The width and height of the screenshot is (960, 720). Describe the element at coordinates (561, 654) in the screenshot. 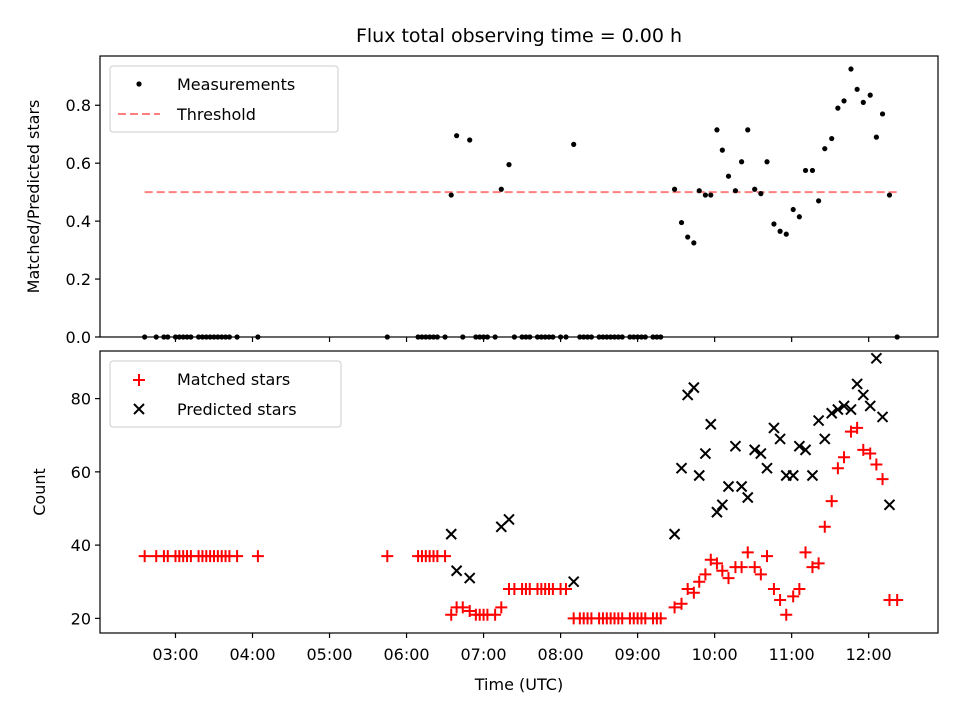

I see `x-tick-label-5: 08:00` at that location.